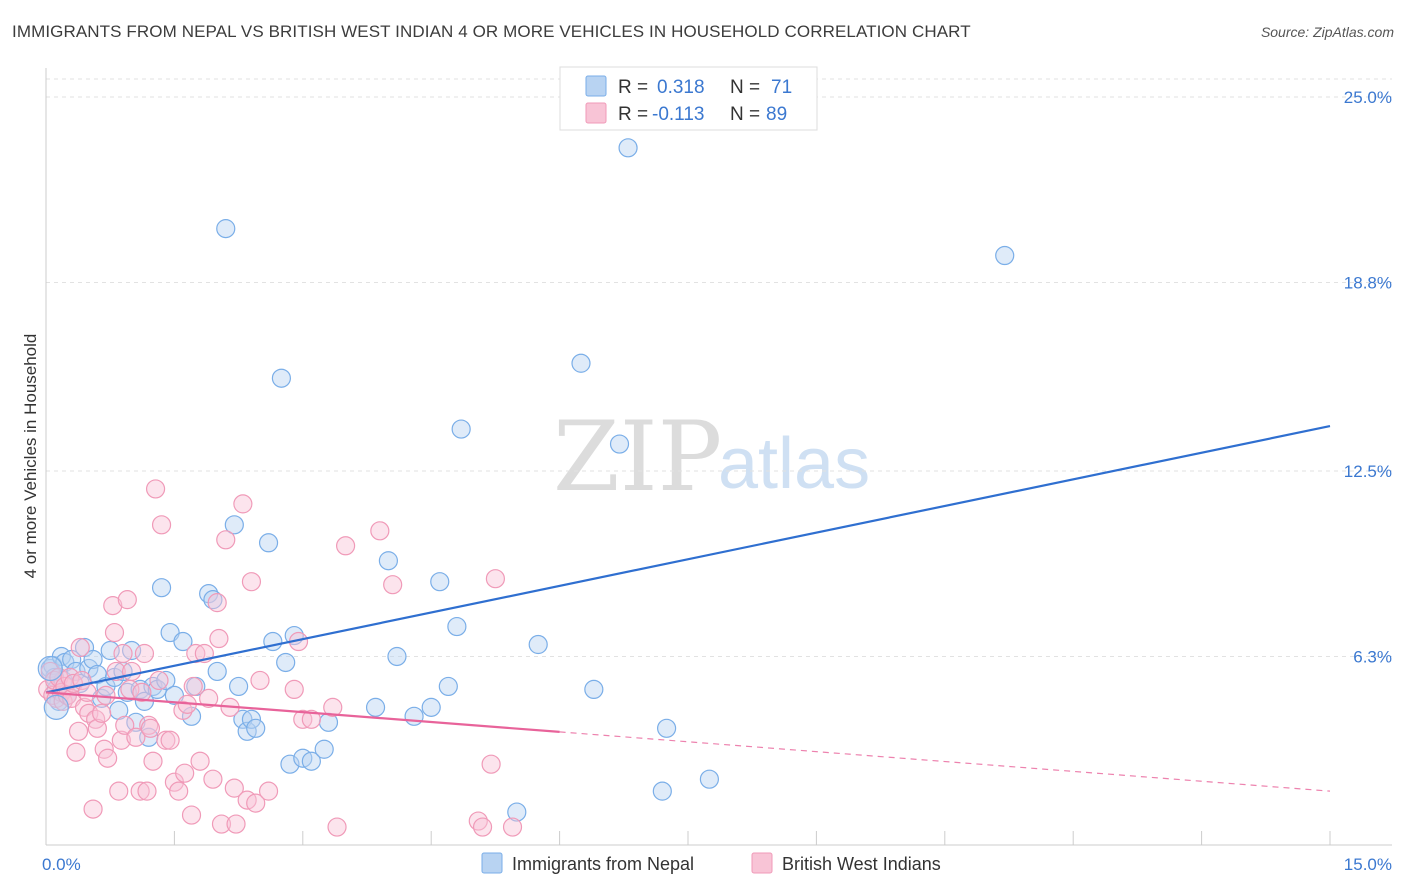 Image resolution: width=1406 pixels, height=892 pixels. Describe the element at coordinates (56, 707) in the screenshot. I see `point-nepal-cluster-b` at that location.